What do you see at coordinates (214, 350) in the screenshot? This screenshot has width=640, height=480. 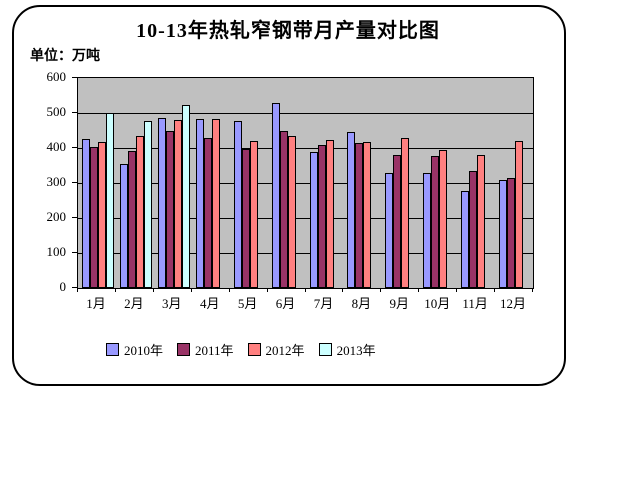 I see `legend-label: 2011年` at bounding box center [214, 350].